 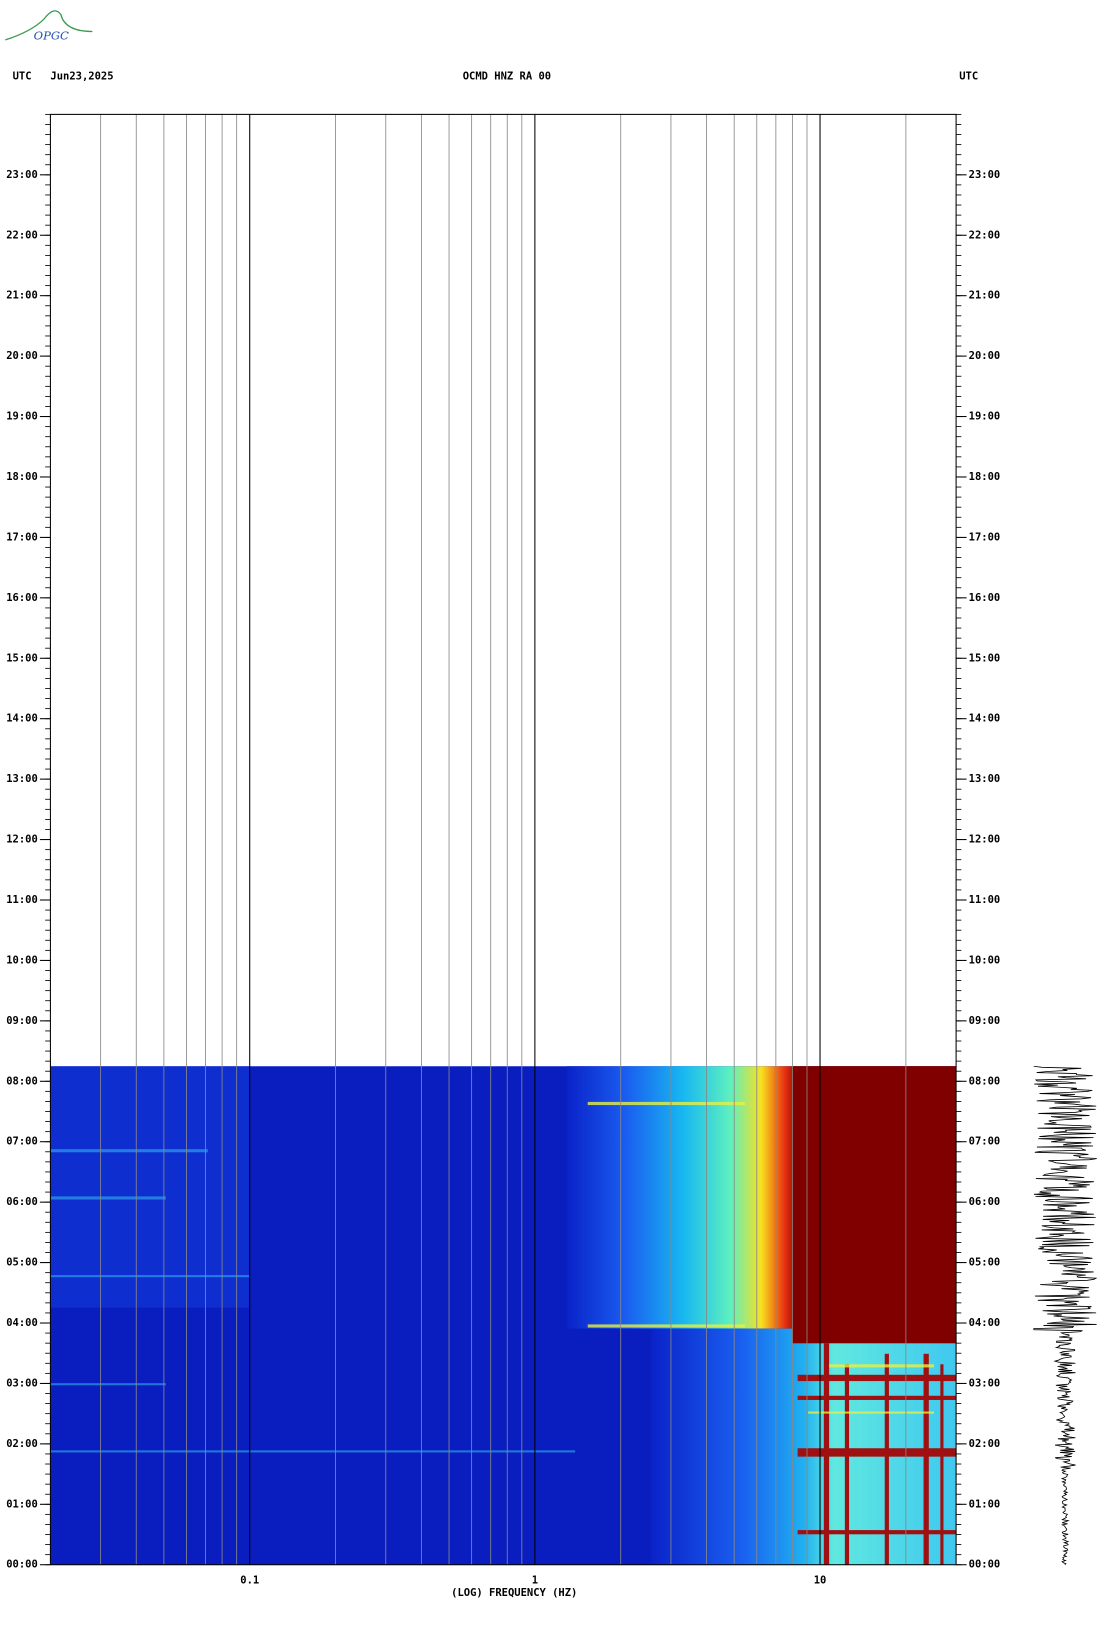 I want to click on x-tick-label: 0.1, so click(x=249, y=1580).